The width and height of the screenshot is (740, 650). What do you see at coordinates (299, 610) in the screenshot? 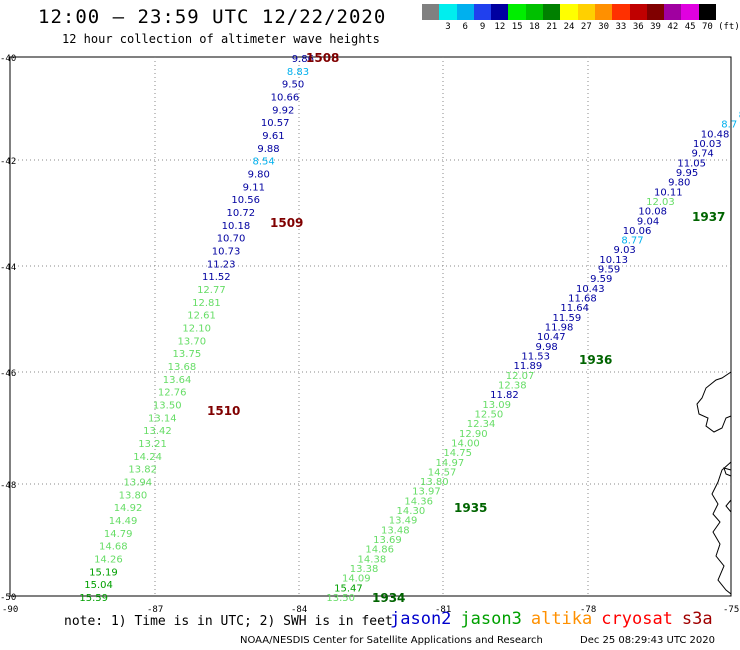
I see `longitude-label: -84` at bounding box center [299, 610].